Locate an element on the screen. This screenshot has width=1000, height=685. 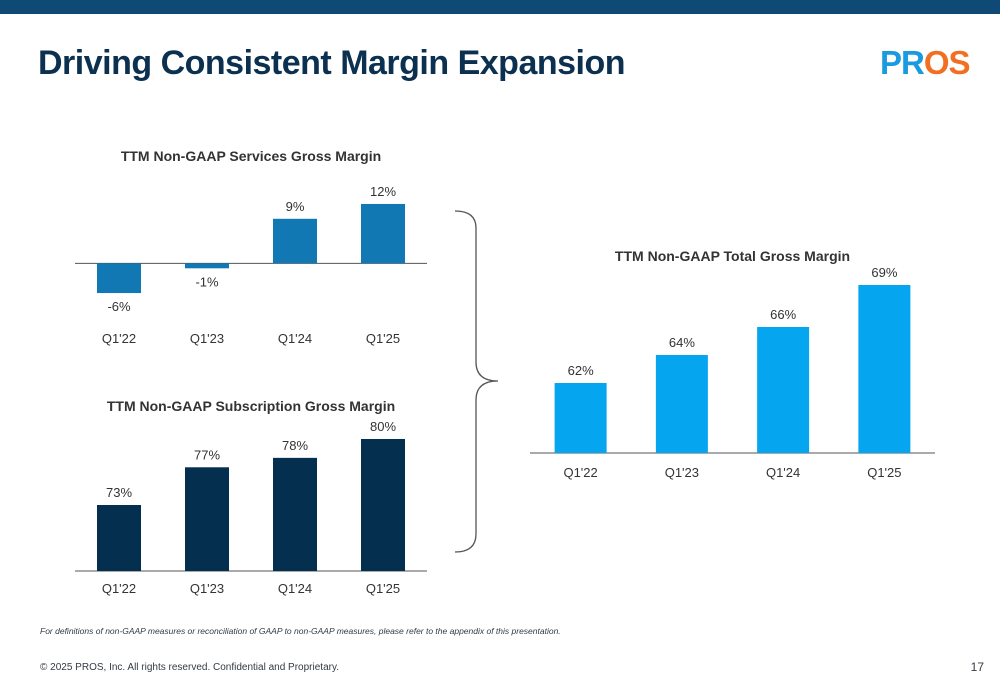
data-label: 66% is located at coordinates (783, 314).